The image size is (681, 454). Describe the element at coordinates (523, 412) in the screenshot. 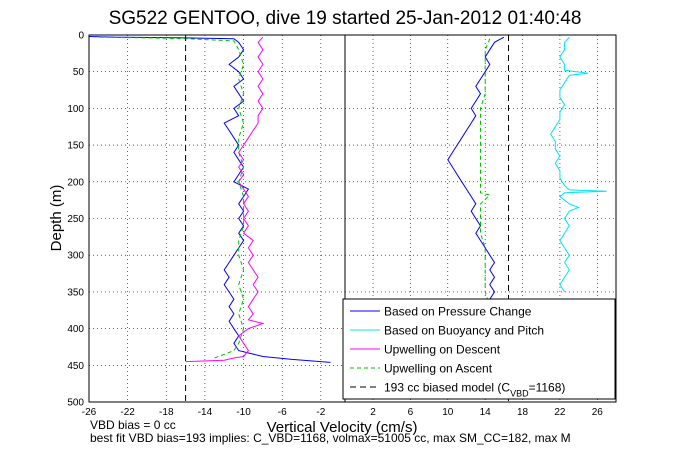

I see `x-tick-ascent-18: 18` at that location.